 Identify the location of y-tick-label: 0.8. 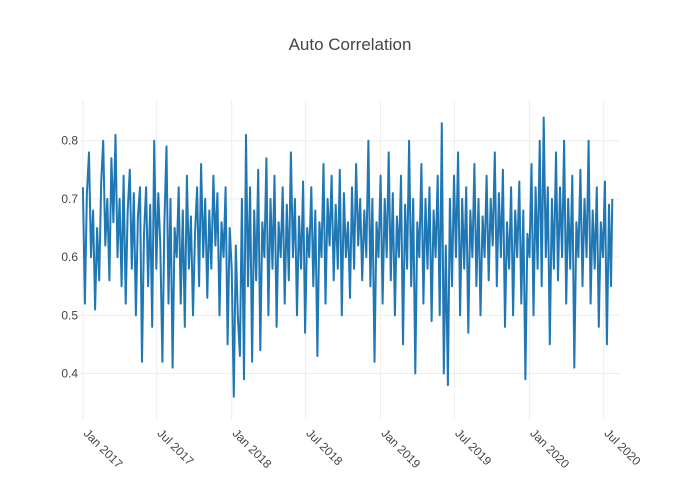
(69, 141).